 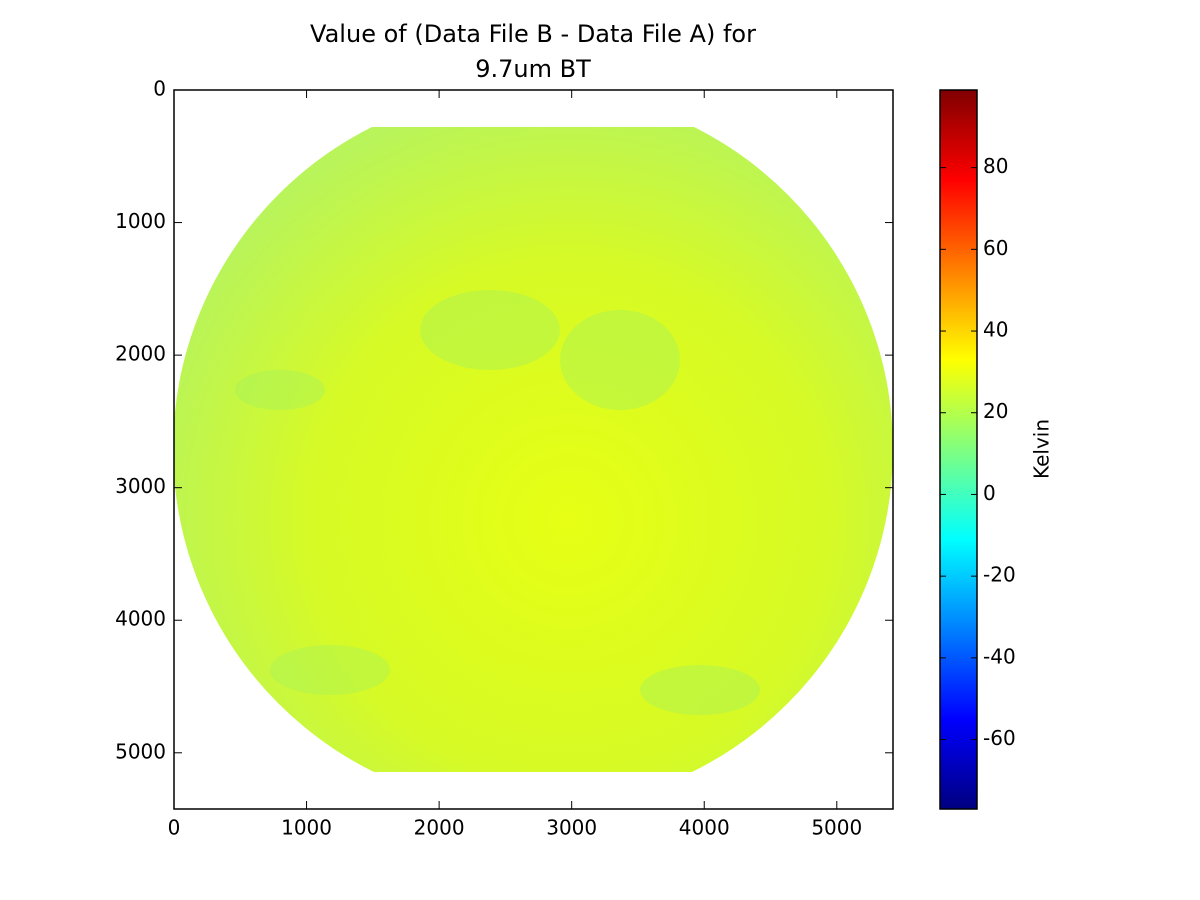 What do you see at coordinates (174, 828) in the screenshot?
I see `x-tick-label: 0` at bounding box center [174, 828].